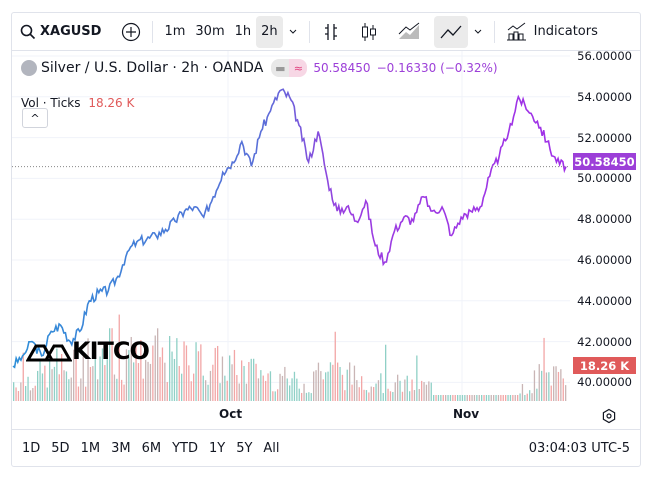 The image size is (649, 479). What do you see at coordinates (289, 68) in the screenshot?
I see `legend-toggle: ▬ ≈` at bounding box center [289, 68].